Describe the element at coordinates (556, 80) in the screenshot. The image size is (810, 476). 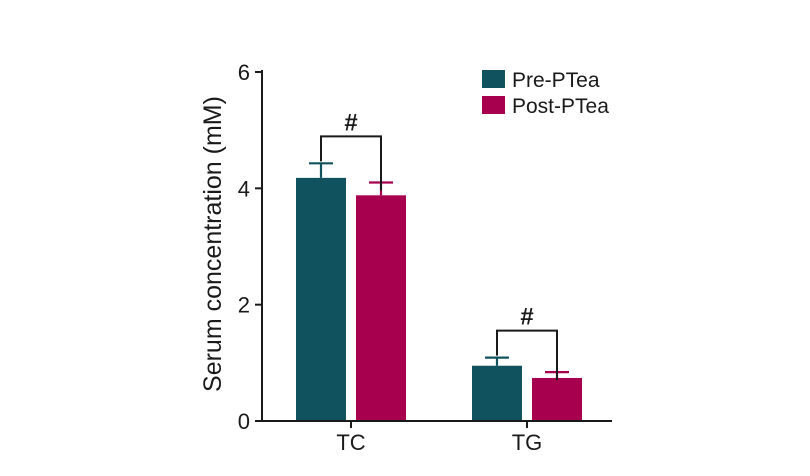
I see `legend-label: Pre-PTea` at that location.